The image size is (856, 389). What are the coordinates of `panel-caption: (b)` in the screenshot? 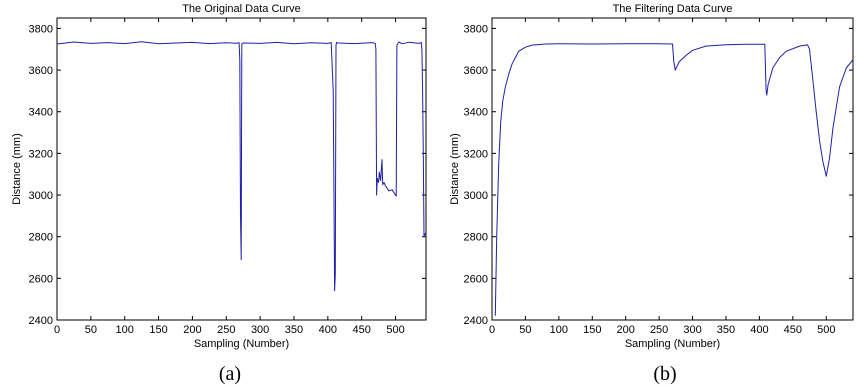 It's located at (664, 374).